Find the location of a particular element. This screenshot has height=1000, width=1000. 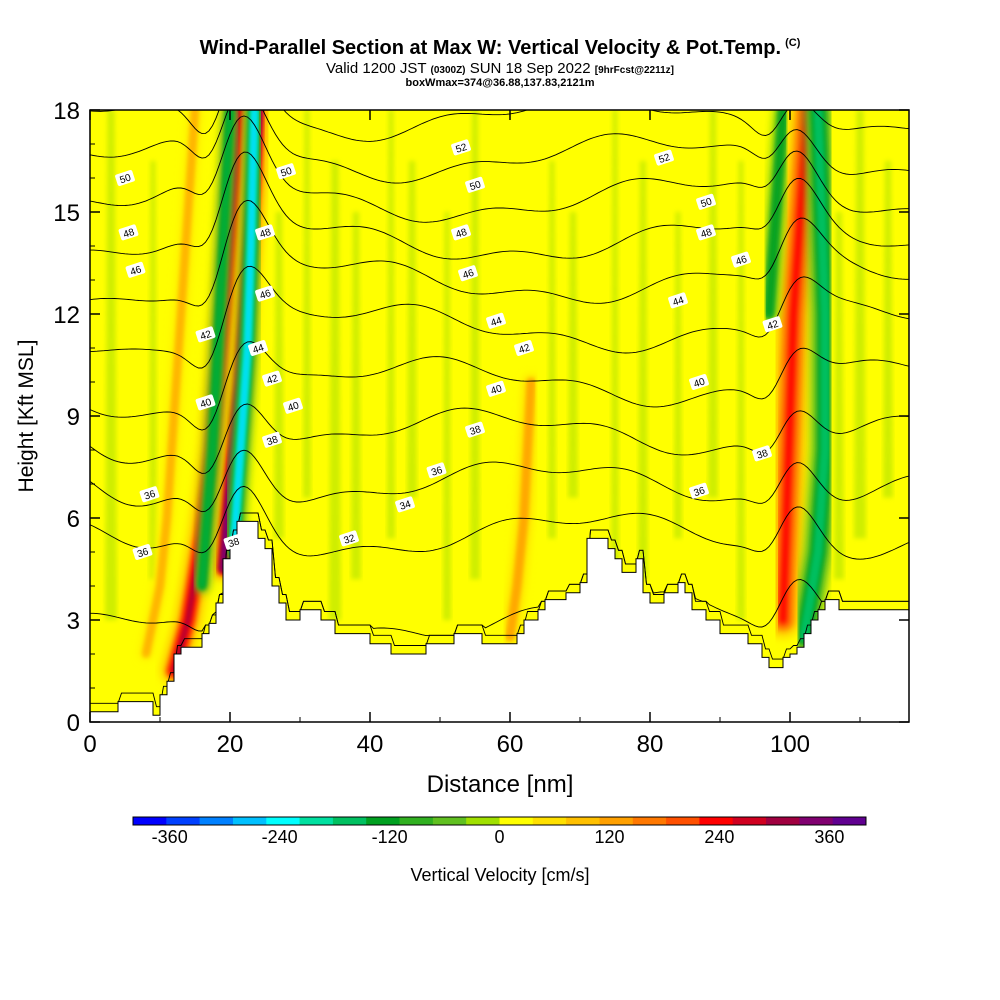

isentrope-label-text: 32 is located at coordinates (349, 540).